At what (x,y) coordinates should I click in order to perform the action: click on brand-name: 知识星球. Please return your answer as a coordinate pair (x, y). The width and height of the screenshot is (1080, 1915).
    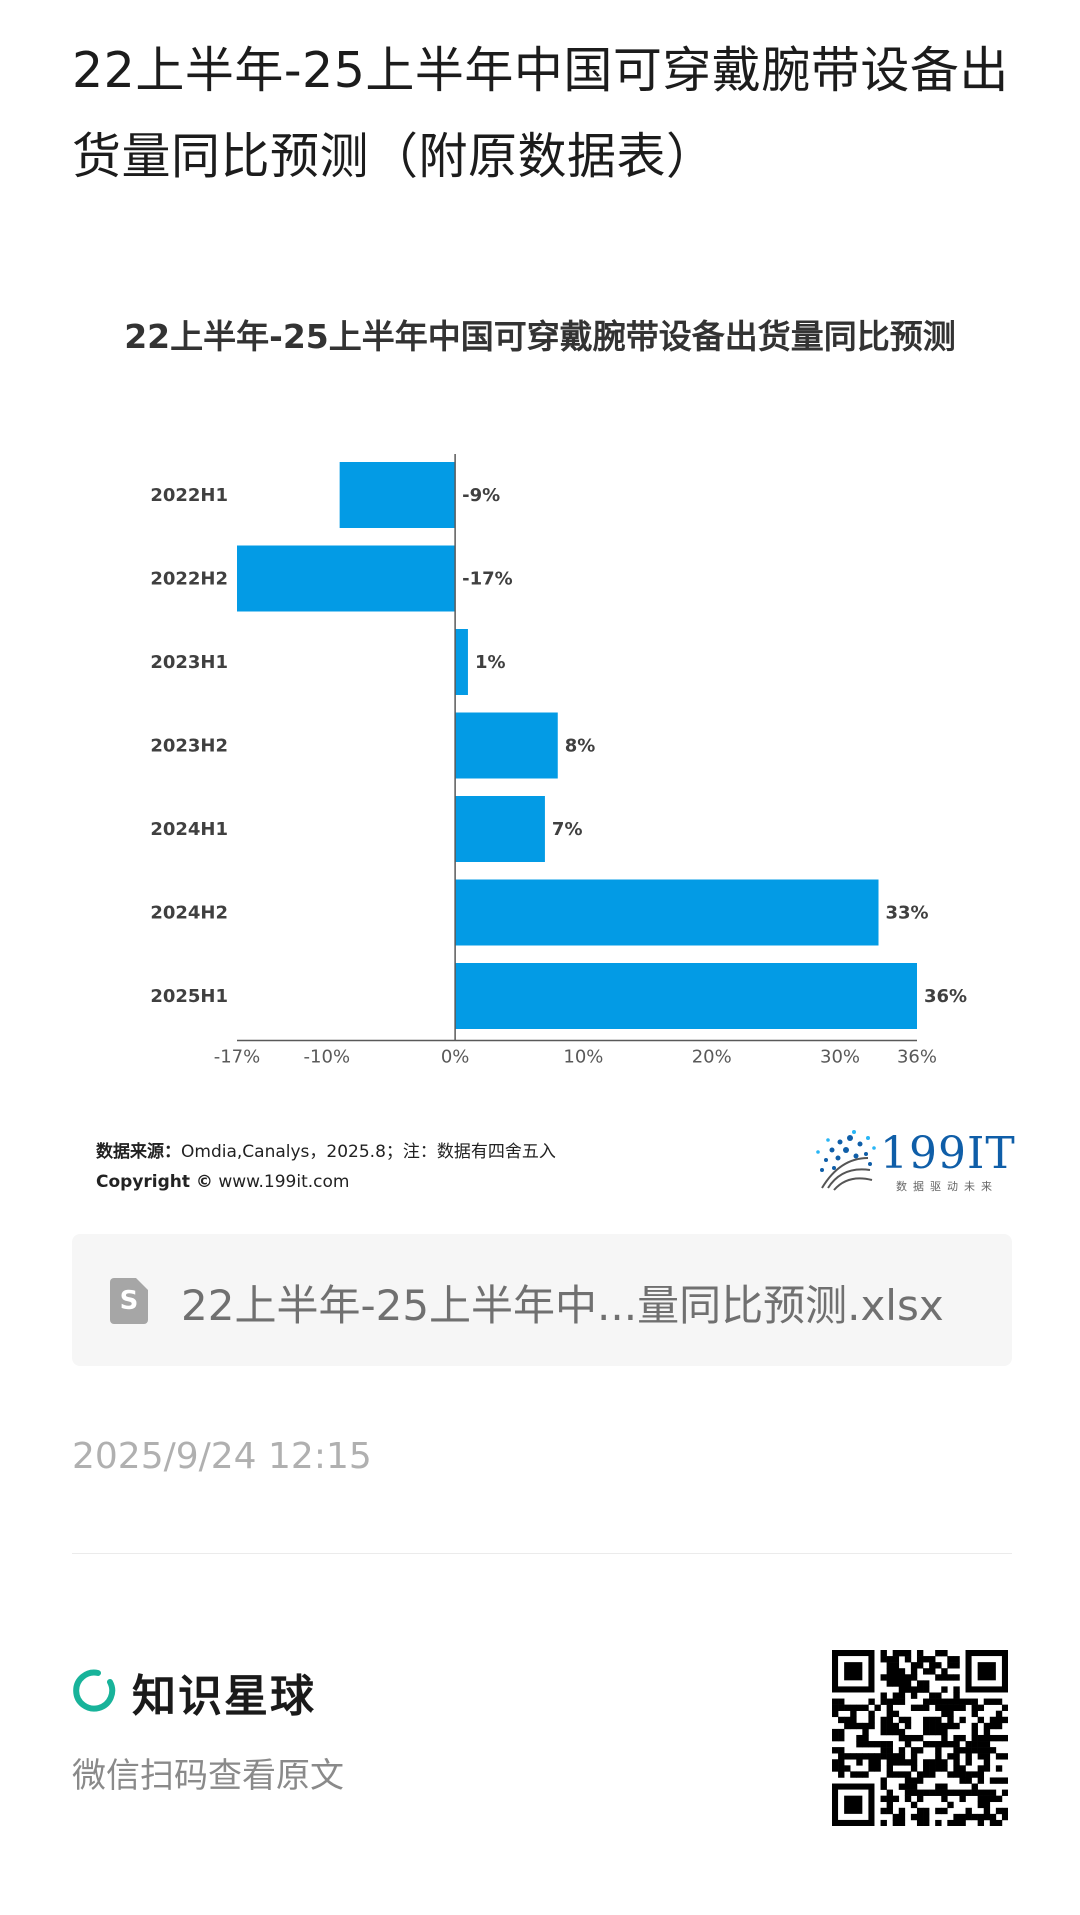
    Looking at the image, I should click on (224, 1696).